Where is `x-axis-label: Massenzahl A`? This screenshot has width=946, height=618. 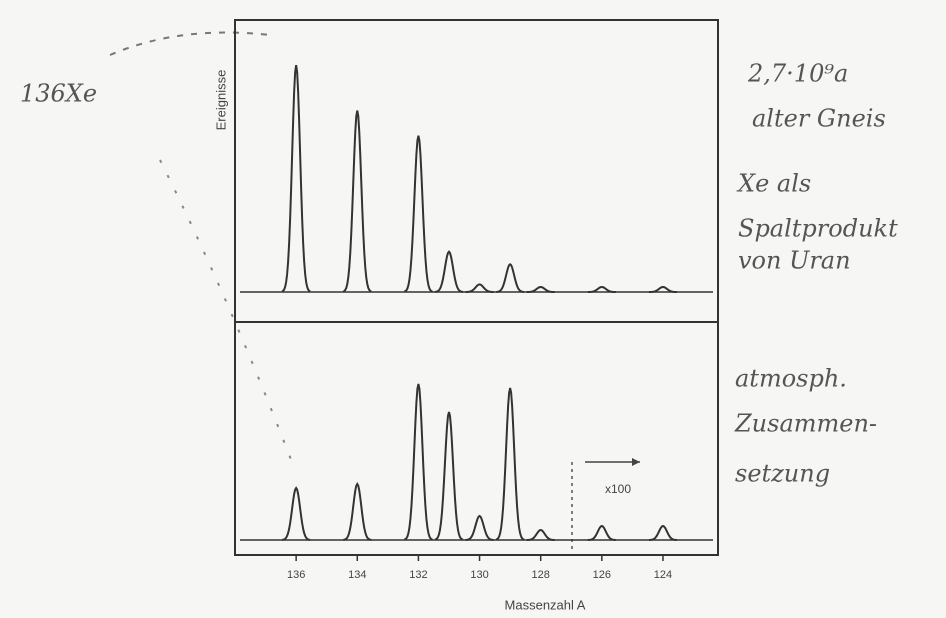 x-axis-label: Massenzahl A is located at coordinates (545, 604).